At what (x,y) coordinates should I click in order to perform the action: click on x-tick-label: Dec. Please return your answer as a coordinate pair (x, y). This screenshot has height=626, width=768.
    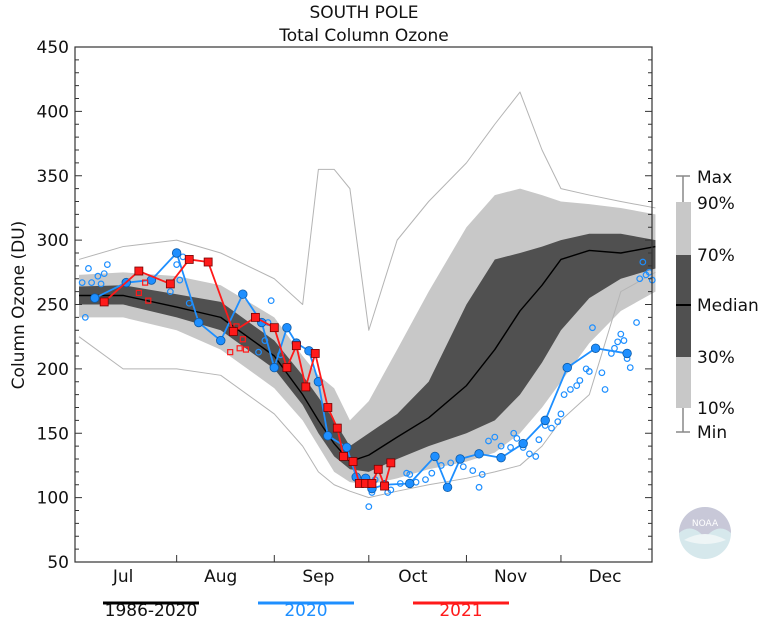
    Looking at the image, I should click on (605, 577).